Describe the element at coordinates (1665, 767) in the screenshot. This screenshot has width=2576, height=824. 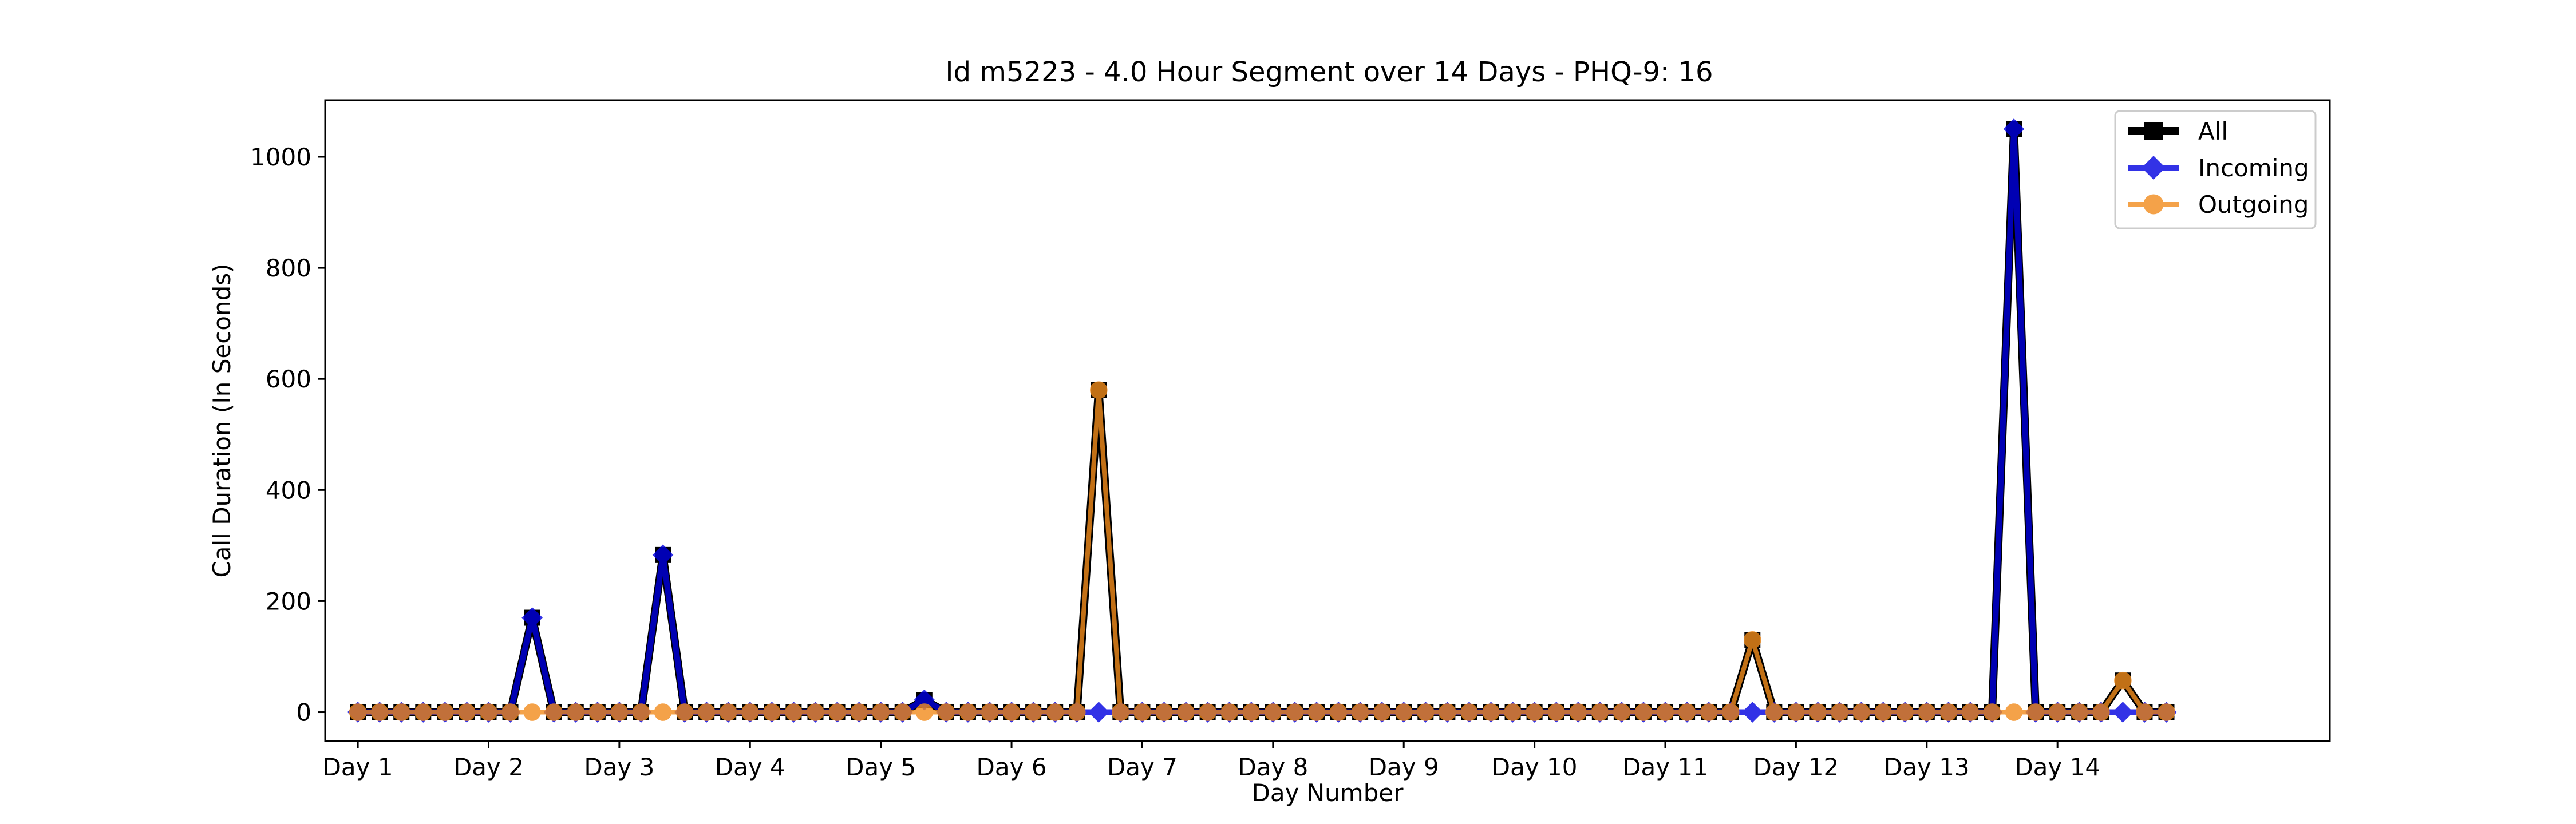
I see `x-tick-label: Day 11` at that location.